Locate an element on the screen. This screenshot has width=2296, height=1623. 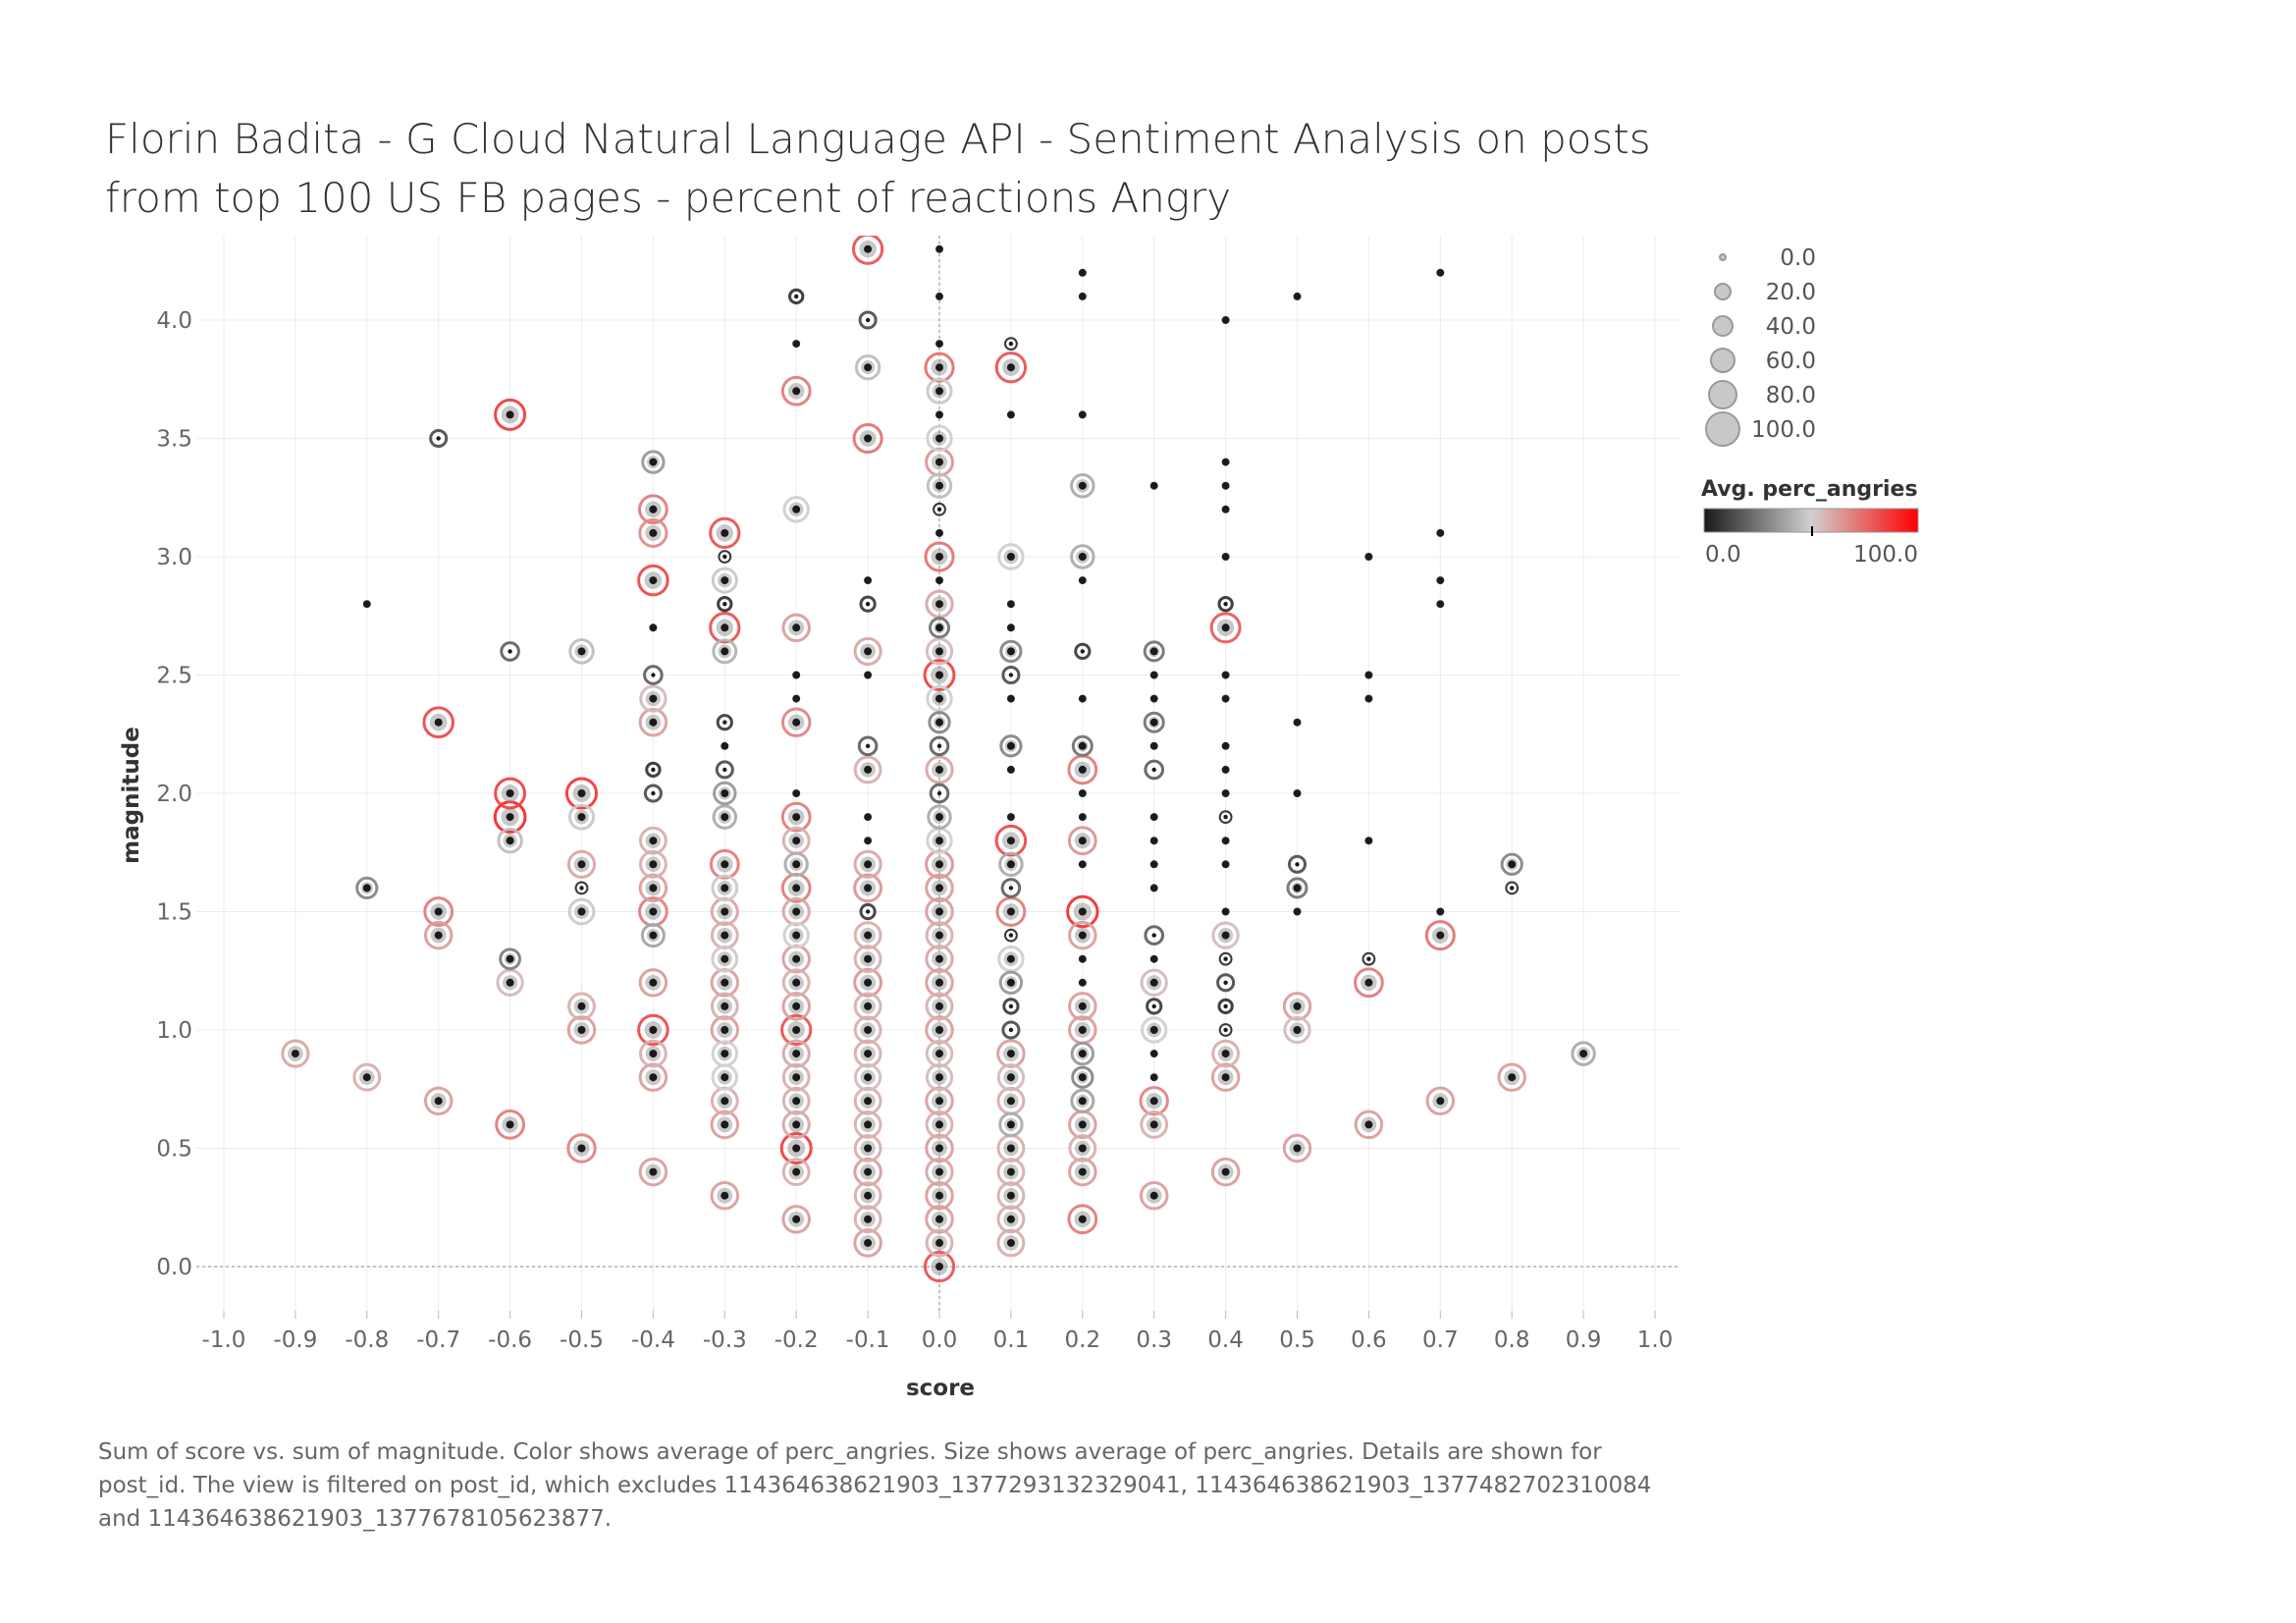
x-tick-label: 0.9 is located at coordinates (1584, 1340).